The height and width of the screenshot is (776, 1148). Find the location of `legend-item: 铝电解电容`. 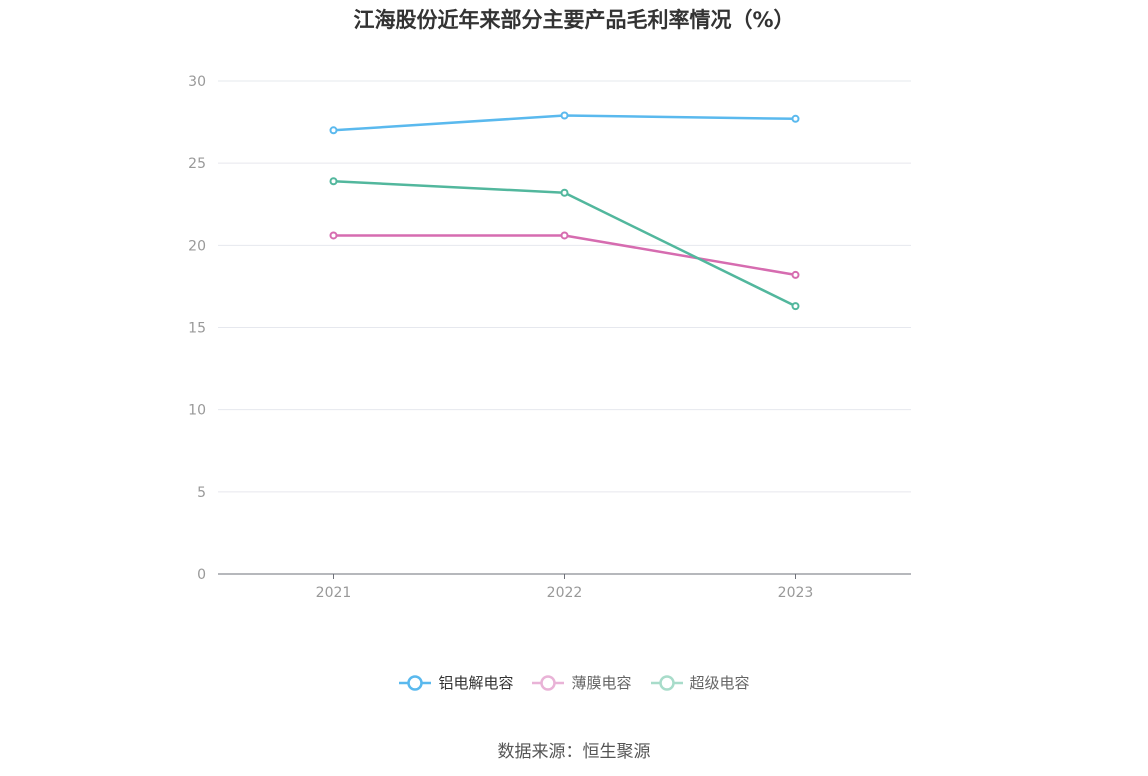

legend-item: 铝电解电容 is located at coordinates (455, 682).